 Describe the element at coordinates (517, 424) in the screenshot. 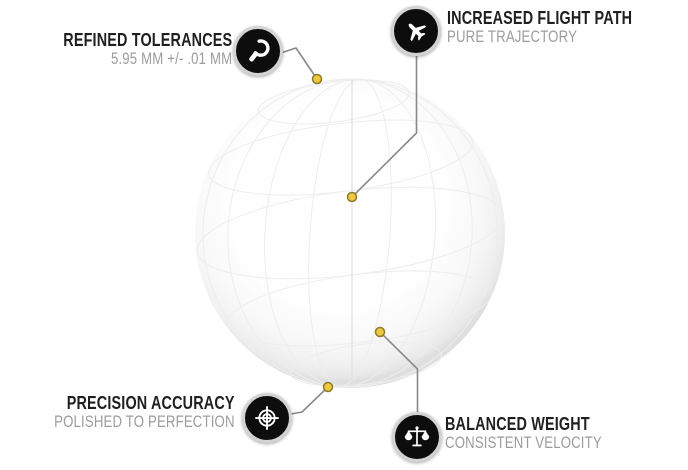

I see `callout-title: BALANCED WEIGHT` at that location.